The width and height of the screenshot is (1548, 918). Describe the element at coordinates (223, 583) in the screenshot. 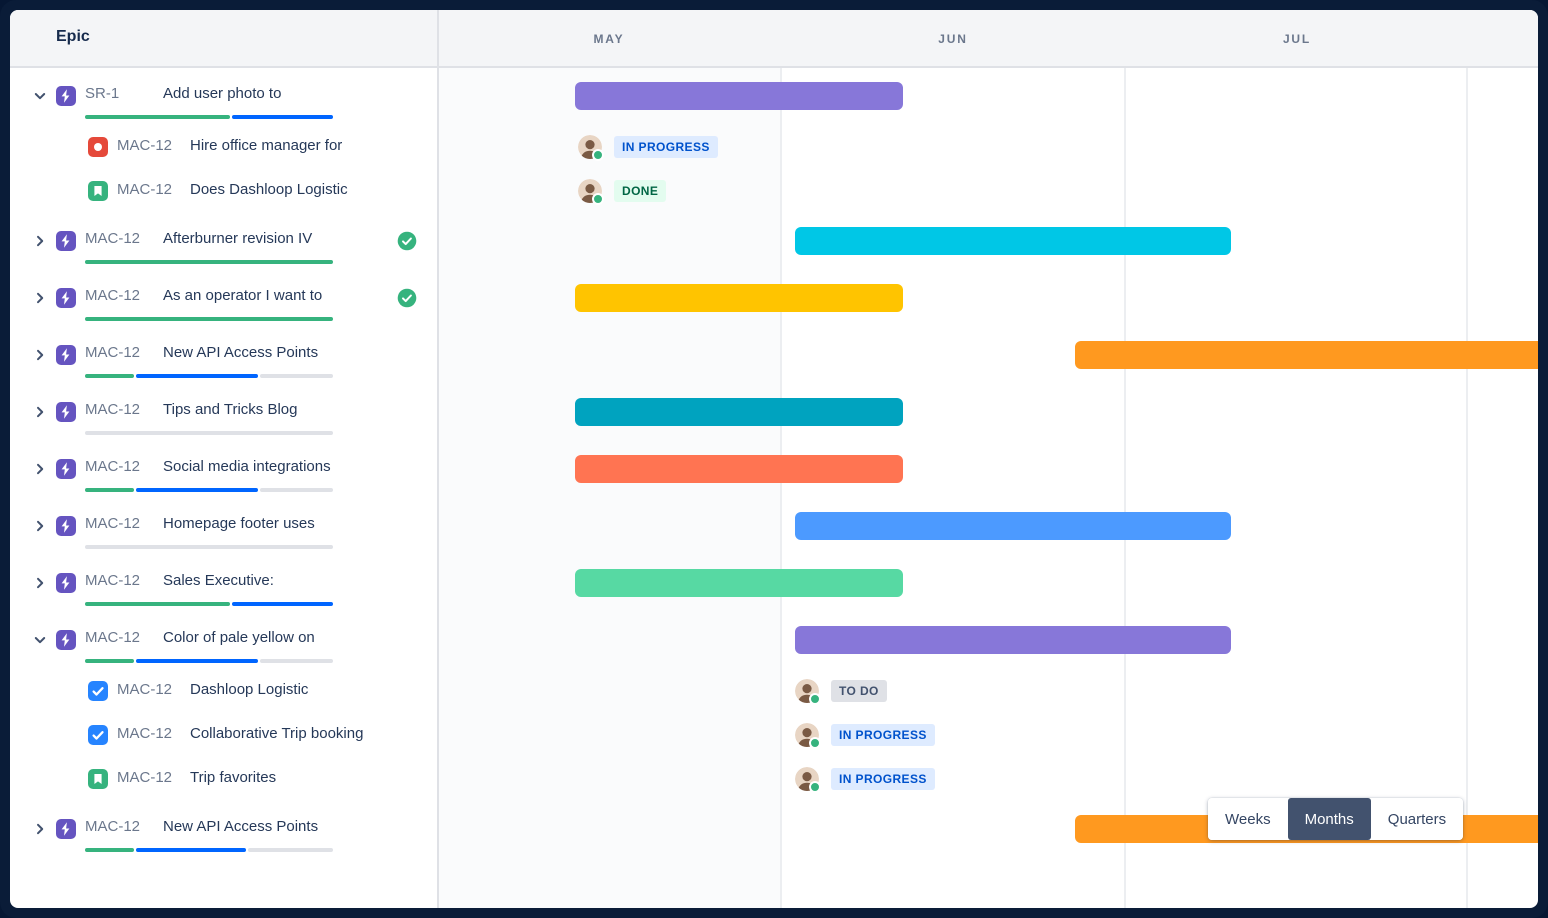

I see `issue-cell: MAC-12 Sales Executive:` at that location.